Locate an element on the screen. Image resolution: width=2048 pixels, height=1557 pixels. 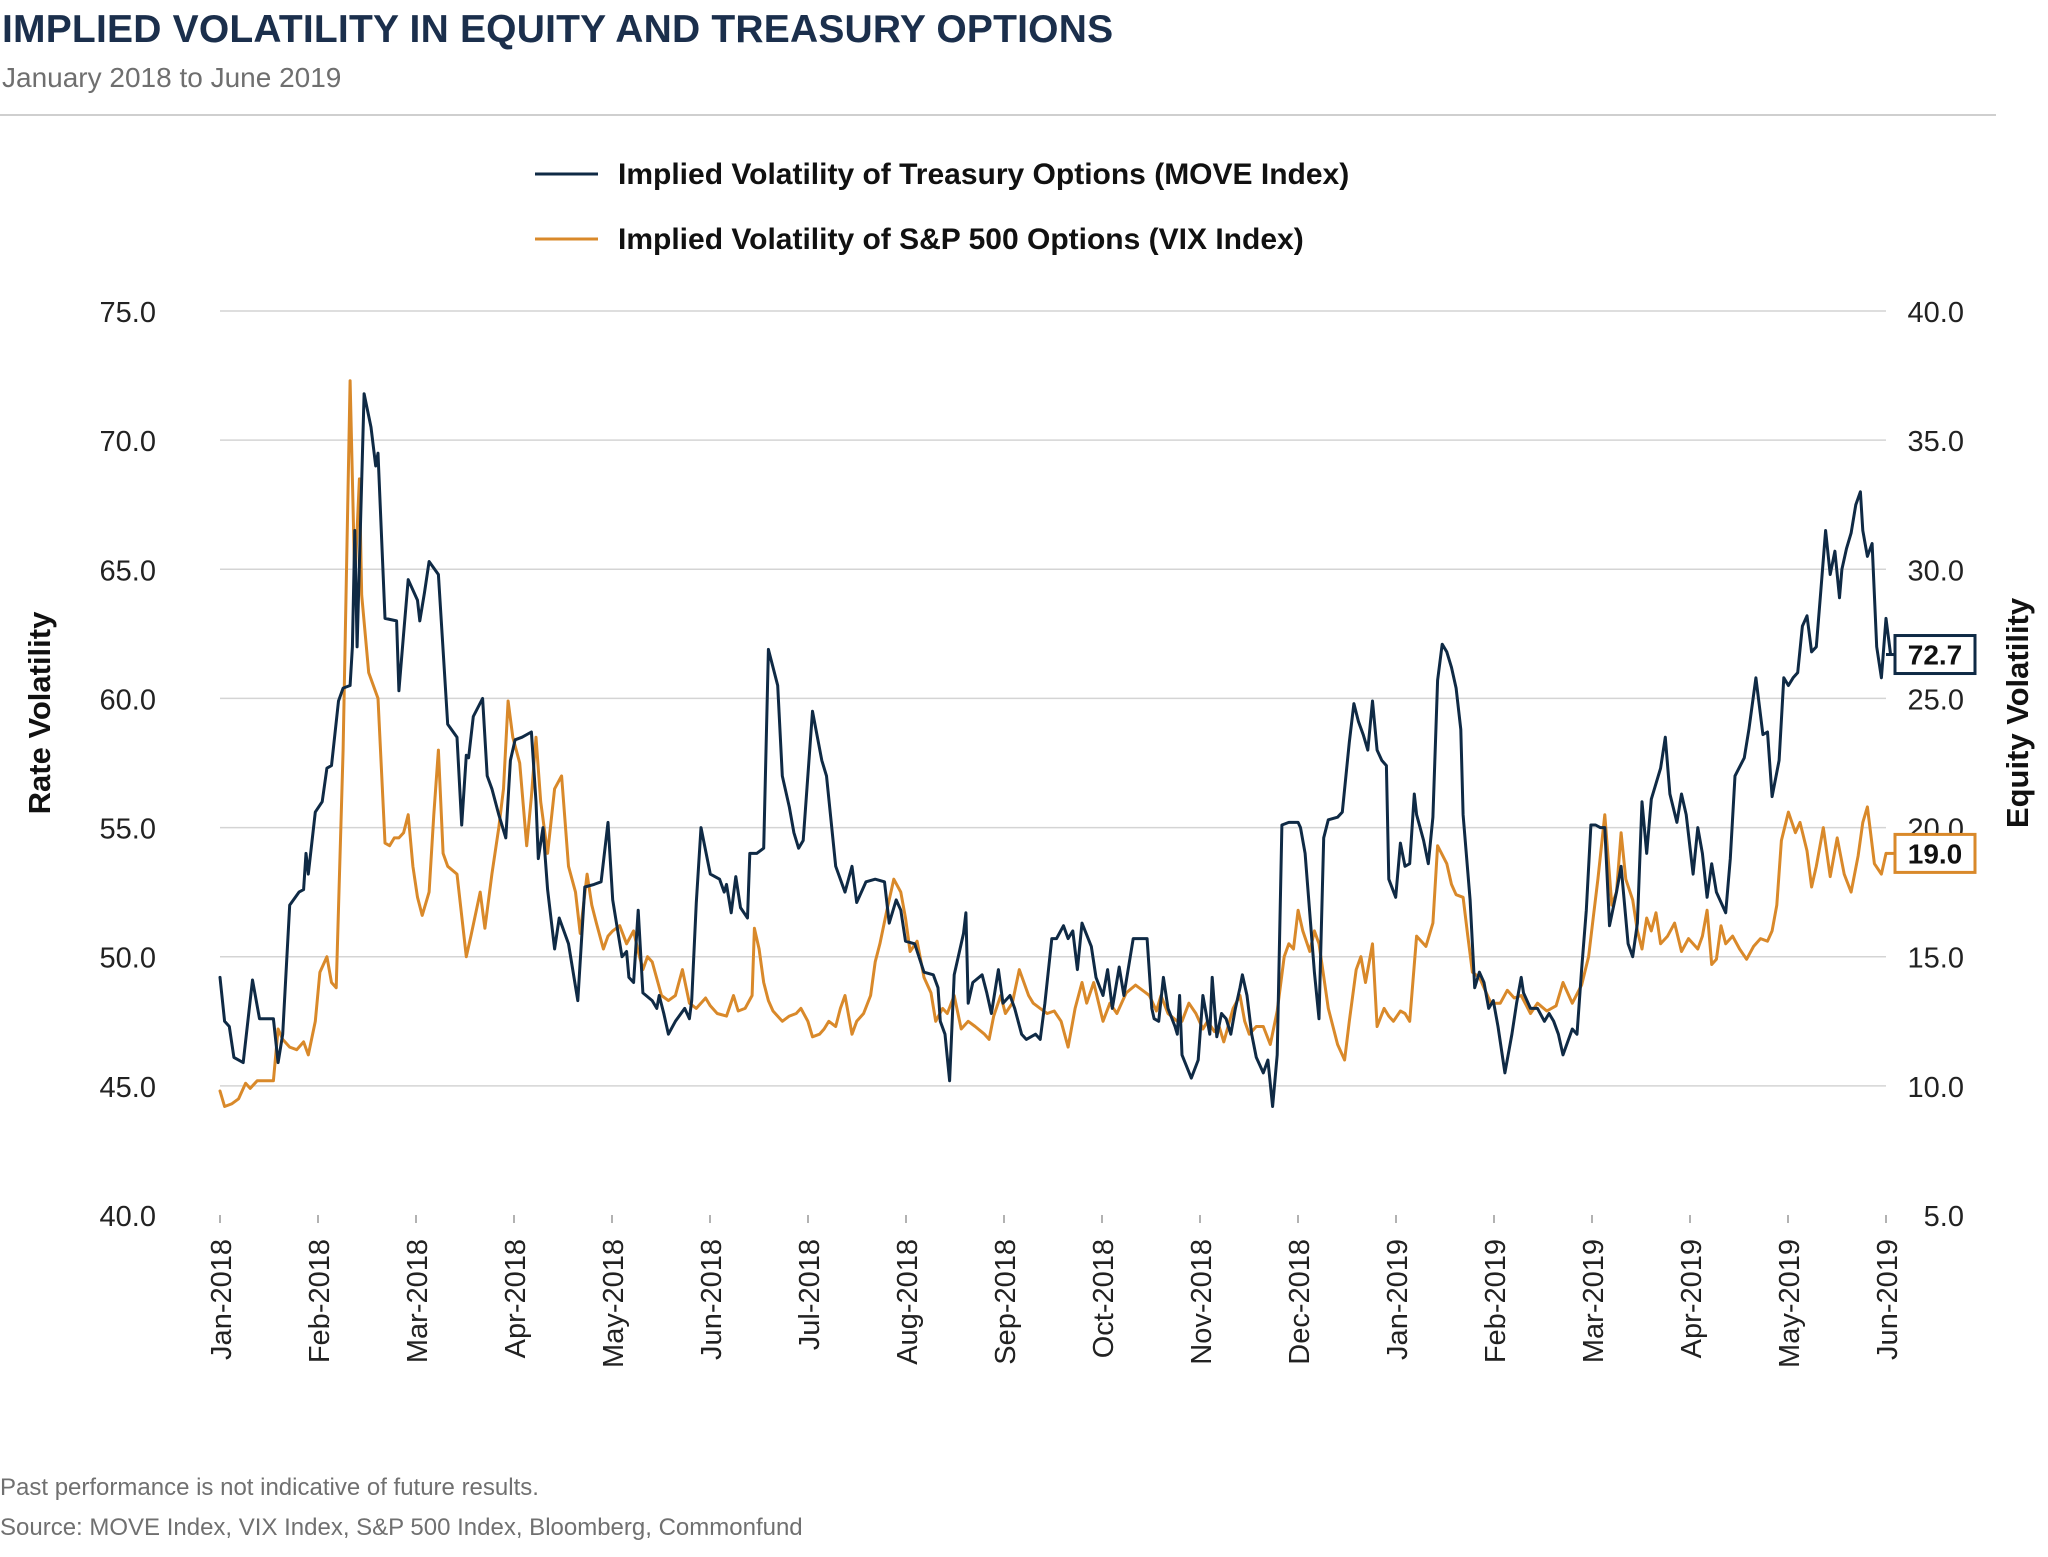
left-axis-ticks: 75.0 70.0 65.0 60.0 55.0 50.0 45.0 40.0 is located at coordinates (128, 765).